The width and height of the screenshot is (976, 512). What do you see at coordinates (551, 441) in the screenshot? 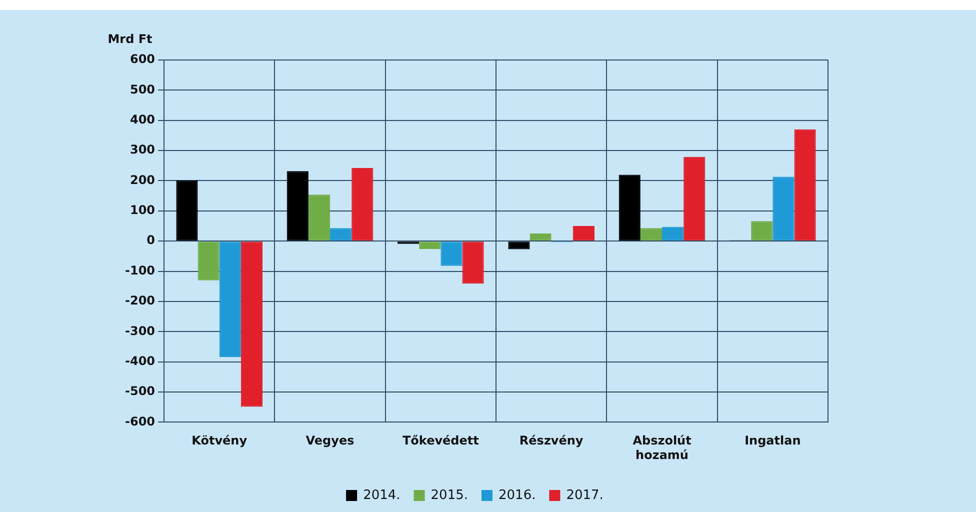
I see `x-tick-label: Részvény` at bounding box center [551, 441].